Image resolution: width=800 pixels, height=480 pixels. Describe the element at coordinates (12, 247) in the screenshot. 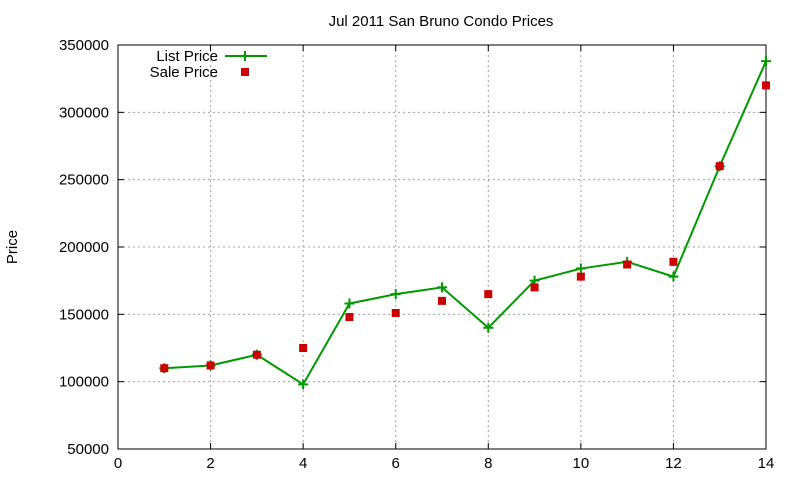

I see `y-axis-label: Price` at that location.